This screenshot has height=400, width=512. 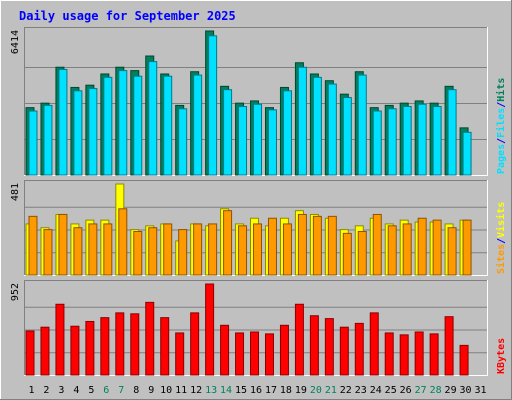 What do you see at coordinates (151, 390) in the screenshot?
I see `x-tick-label: 9` at bounding box center [151, 390].